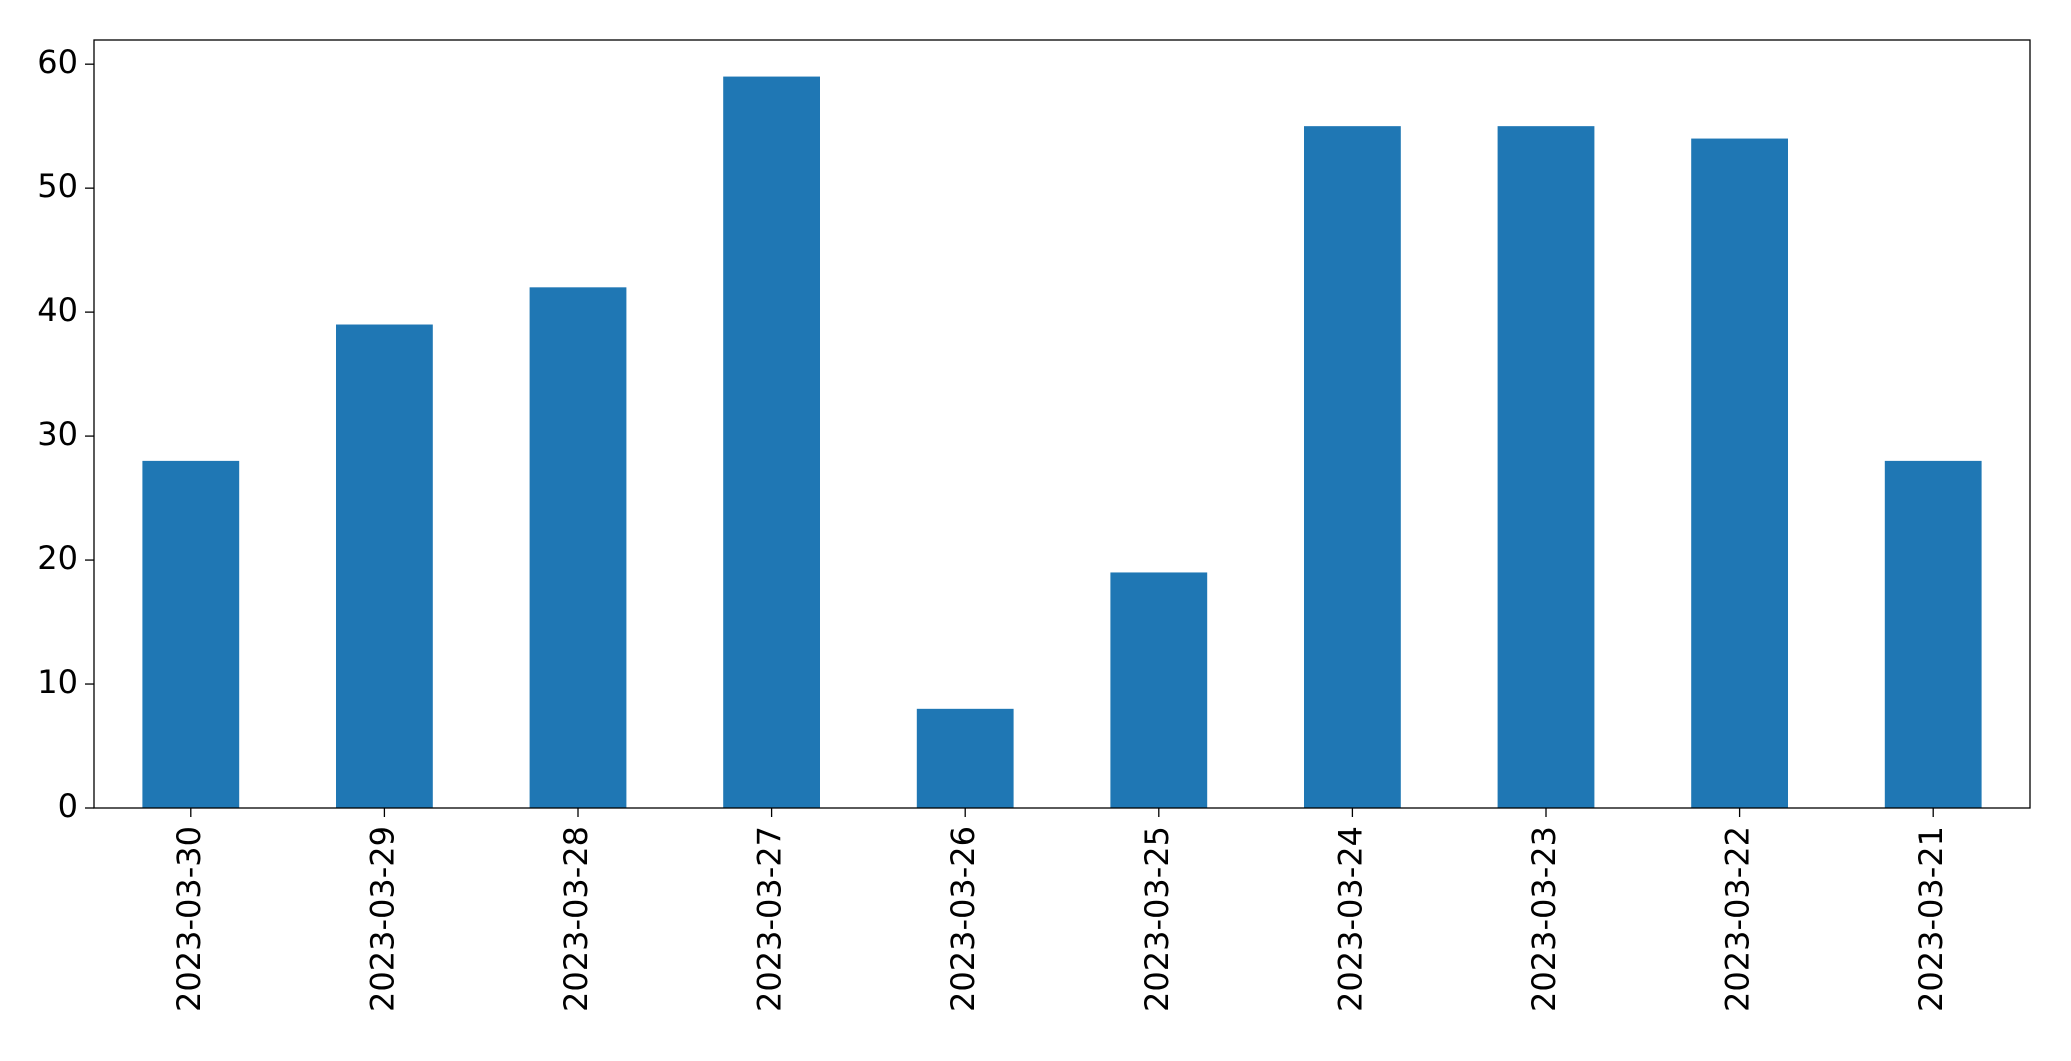 This screenshot has width=2071, height=1061. What do you see at coordinates (57, 186) in the screenshot?
I see `y-tick-label: 50` at bounding box center [57, 186].